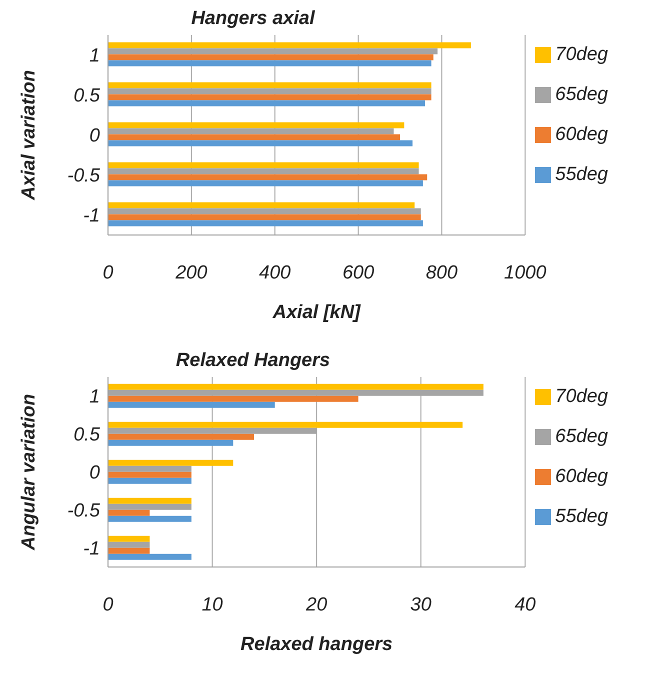 This screenshot has height=697, width=646. Describe the element at coordinates (191, 273) in the screenshot. I see `x-tick-label: 200` at that location.